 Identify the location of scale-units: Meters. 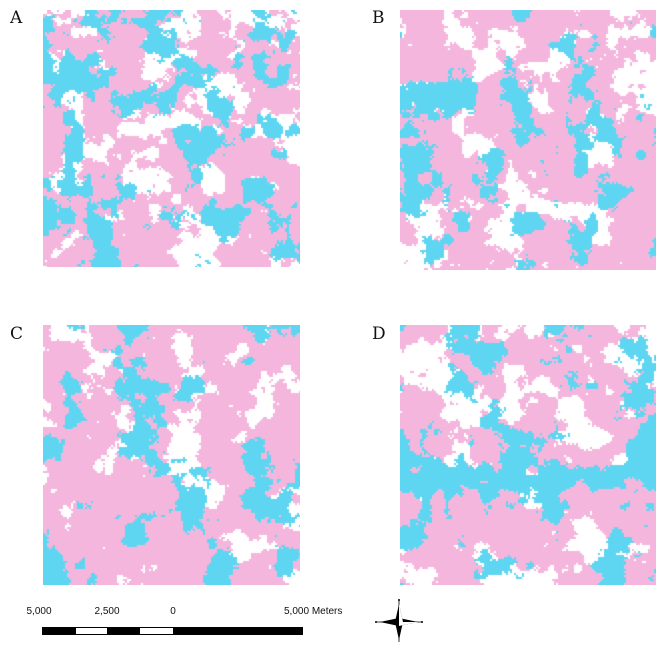
(327, 611).